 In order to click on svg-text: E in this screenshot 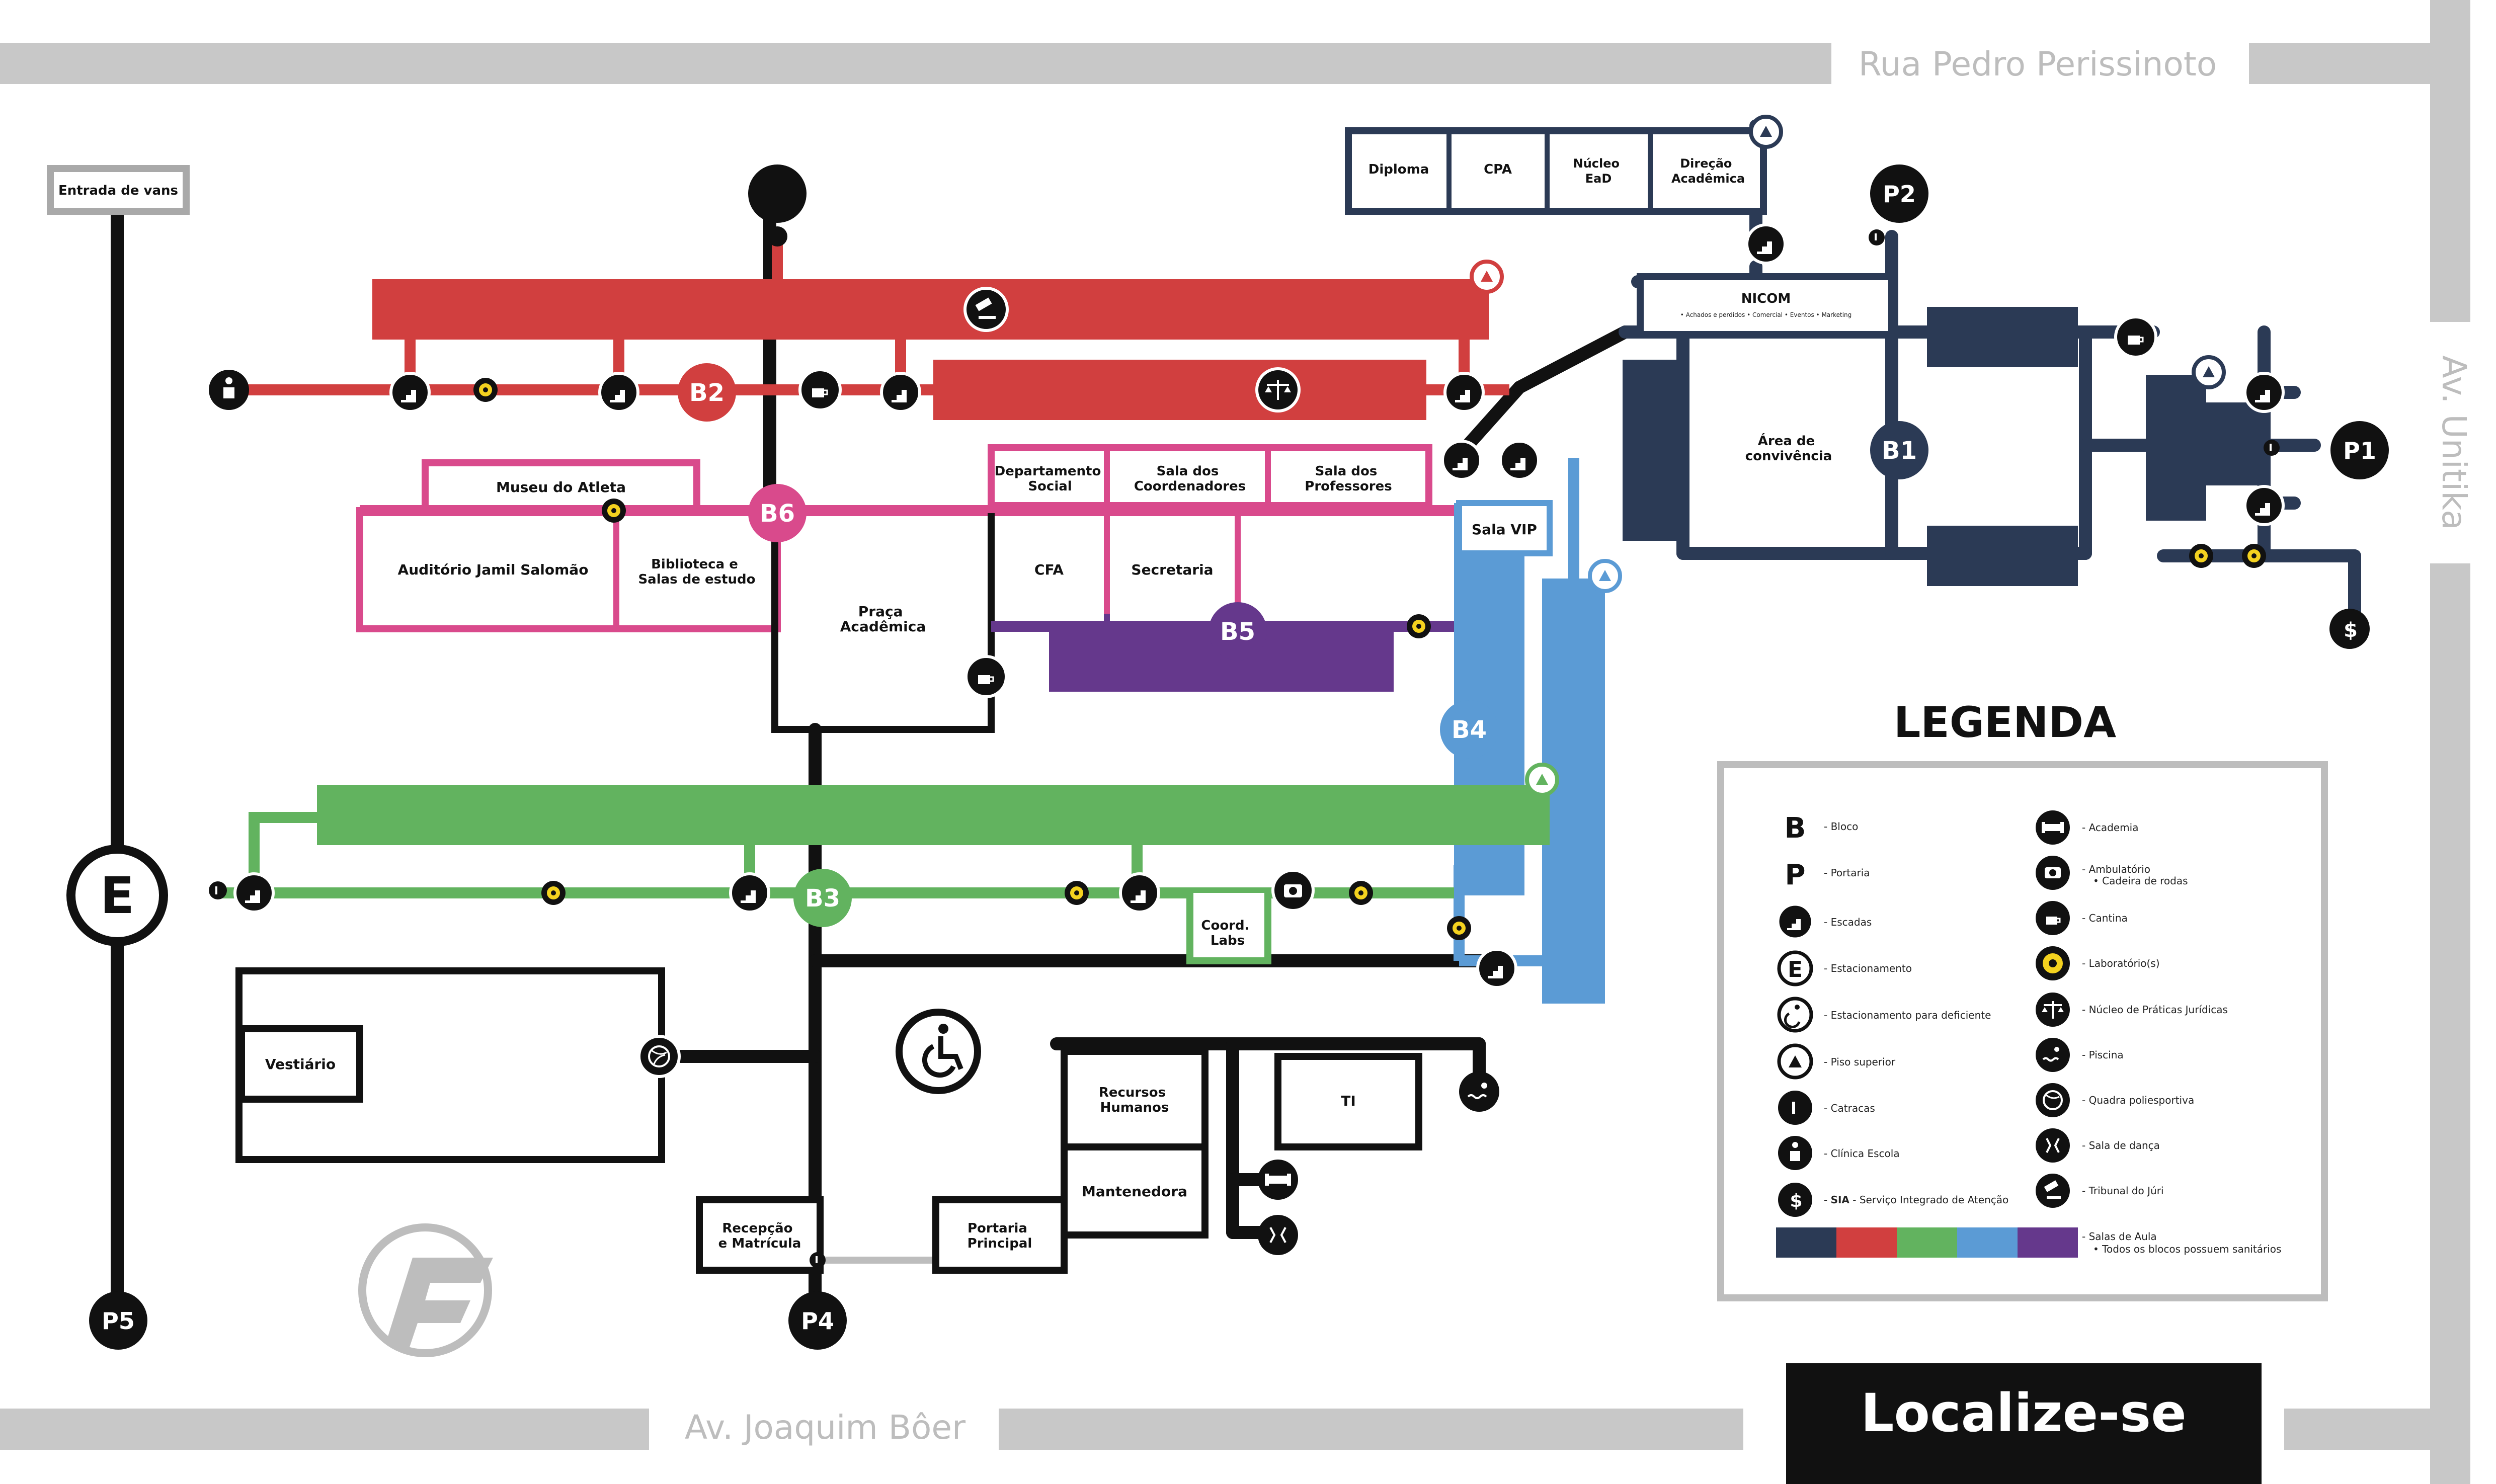, I will do `click(1795, 969)`.